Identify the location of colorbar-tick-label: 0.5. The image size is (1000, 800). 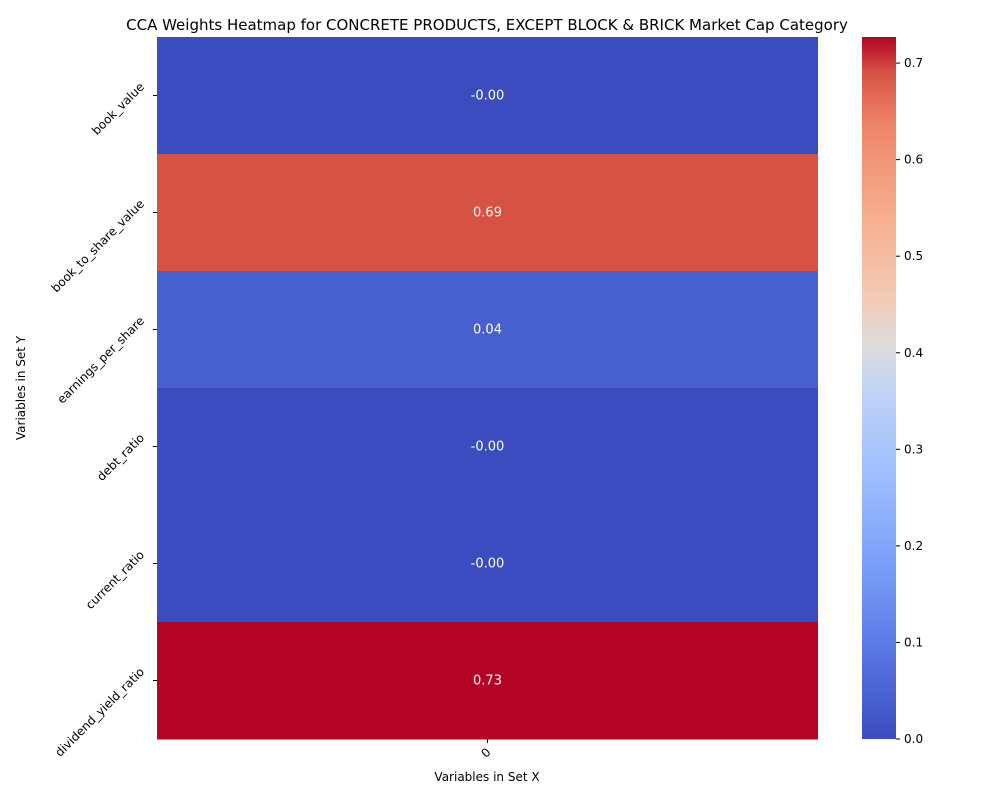
(913, 256).